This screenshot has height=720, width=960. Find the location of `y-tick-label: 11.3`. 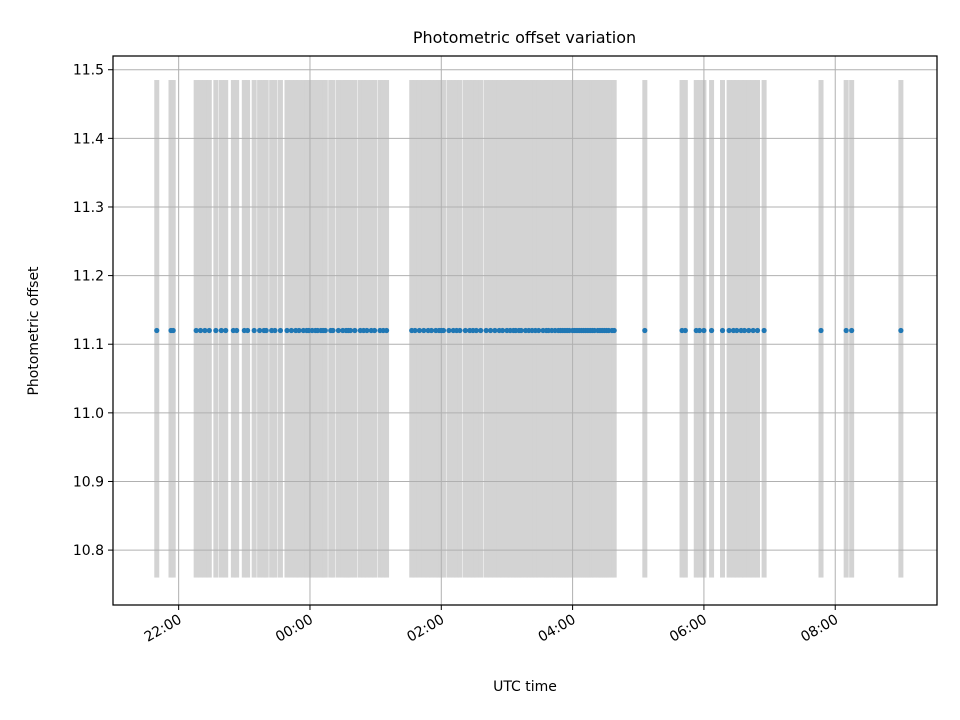

y-tick-label: 11.3 is located at coordinates (88, 208).